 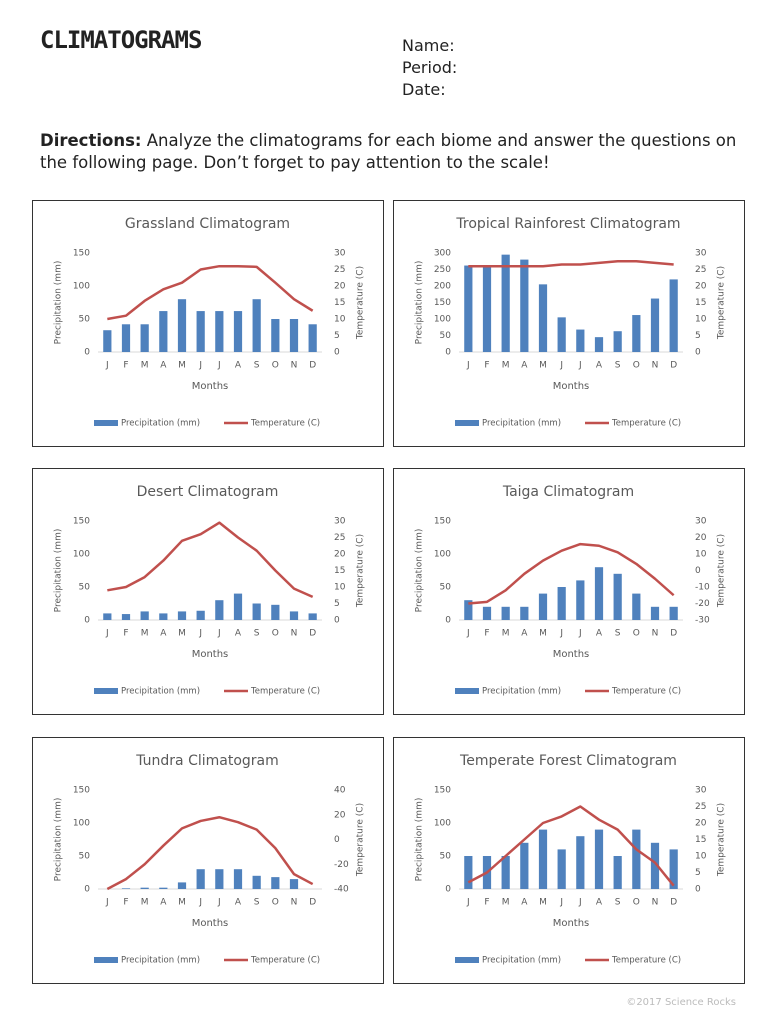 I want to click on y2-axis-label: Temperature (C), so click(x=361, y=840).